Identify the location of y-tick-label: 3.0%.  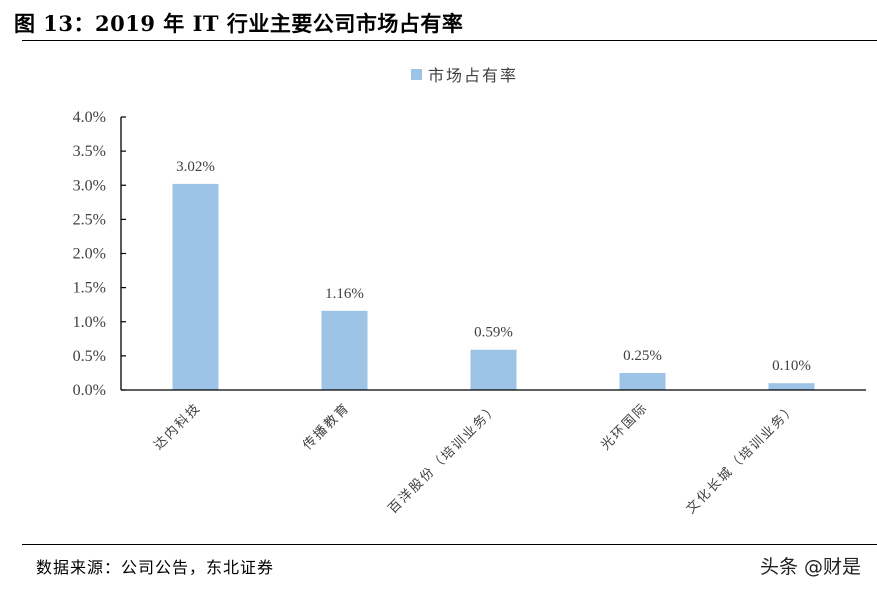
(89, 185).